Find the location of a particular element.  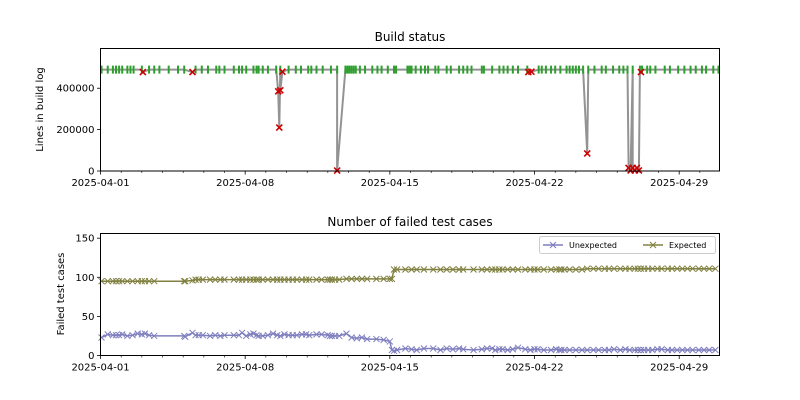

y-tick-label: 0 is located at coordinates (91, 172).